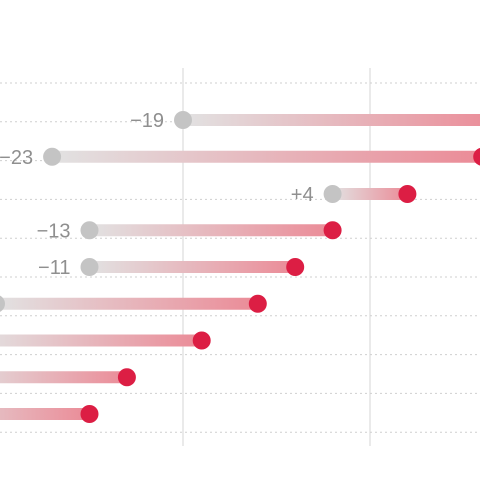  What do you see at coordinates (302, 195) in the screenshot?
I see `delta-label-2: +4` at bounding box center [302, 195].